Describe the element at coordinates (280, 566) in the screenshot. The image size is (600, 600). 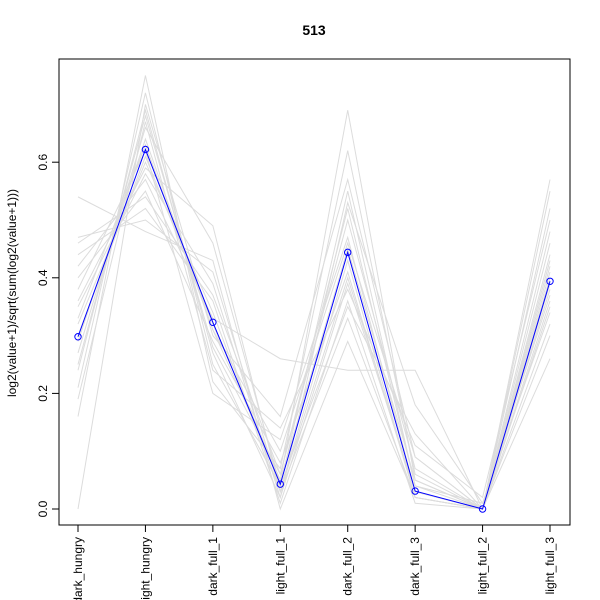
I see `x-tick-label: light_full_1` at that location.